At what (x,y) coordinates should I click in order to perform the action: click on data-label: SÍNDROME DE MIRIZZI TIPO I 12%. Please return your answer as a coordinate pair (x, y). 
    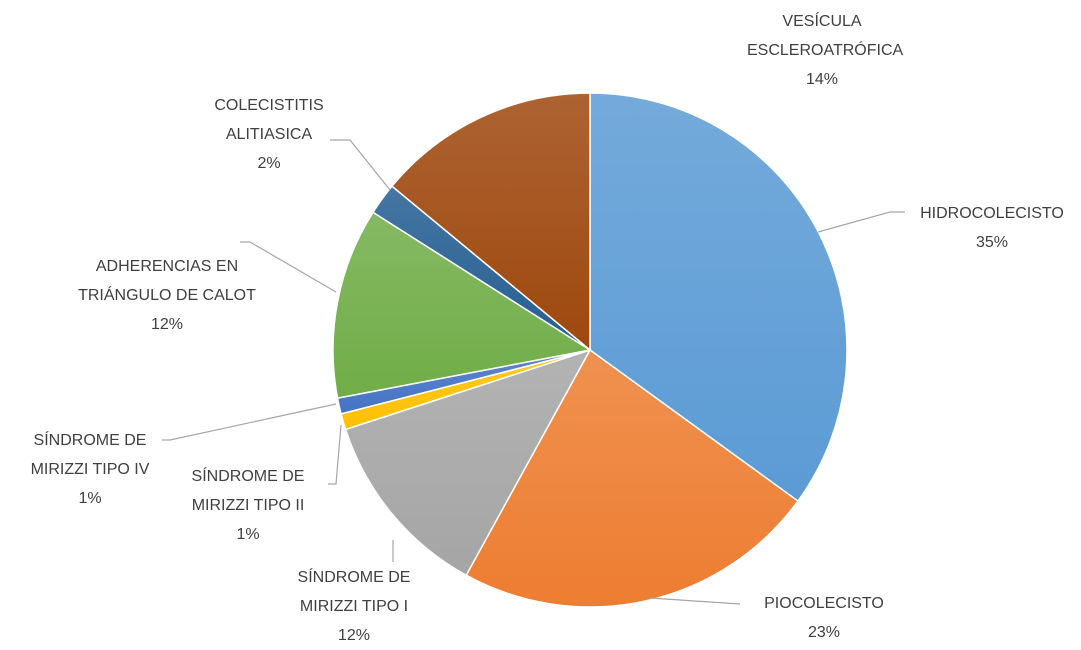
    Looking at the image, I should click on (354, 606).